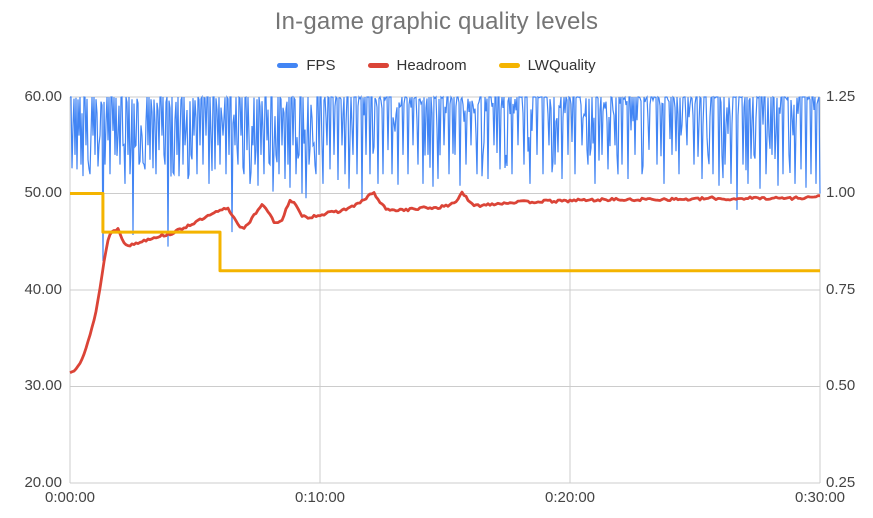 This screenshot has height=518, width=873. I want to click on fps-series-swatch-icon, so click(288, 65).